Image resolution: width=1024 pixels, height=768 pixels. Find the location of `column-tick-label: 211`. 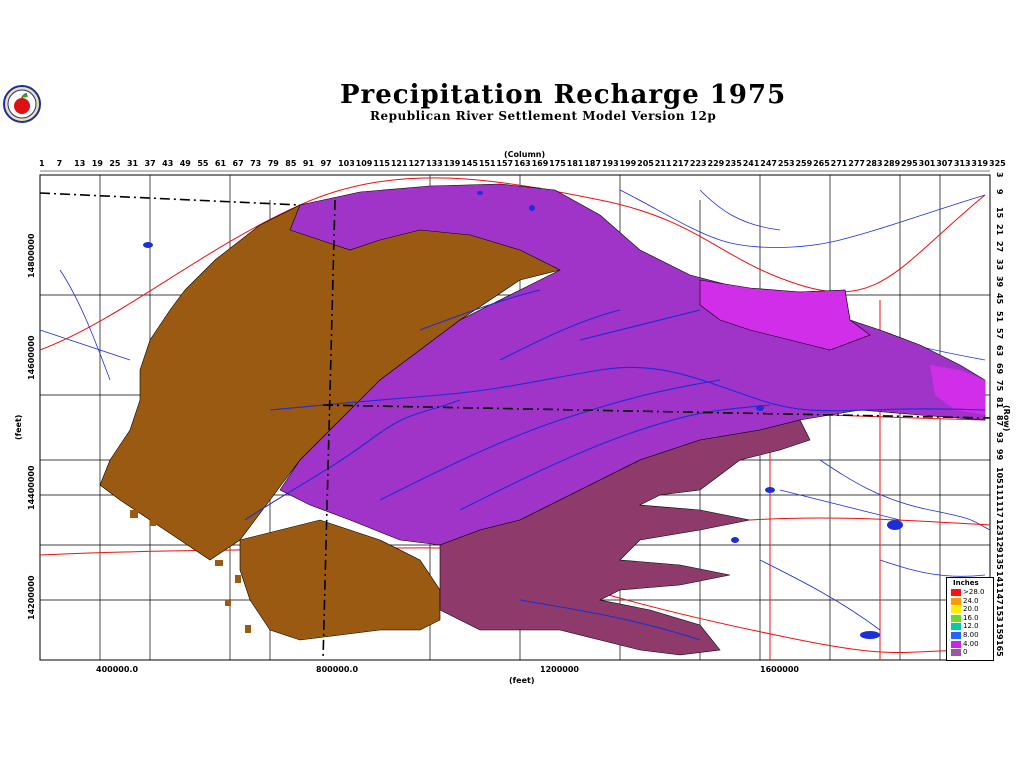

column-tick-label: 211 is located at coordinates (663, 163).